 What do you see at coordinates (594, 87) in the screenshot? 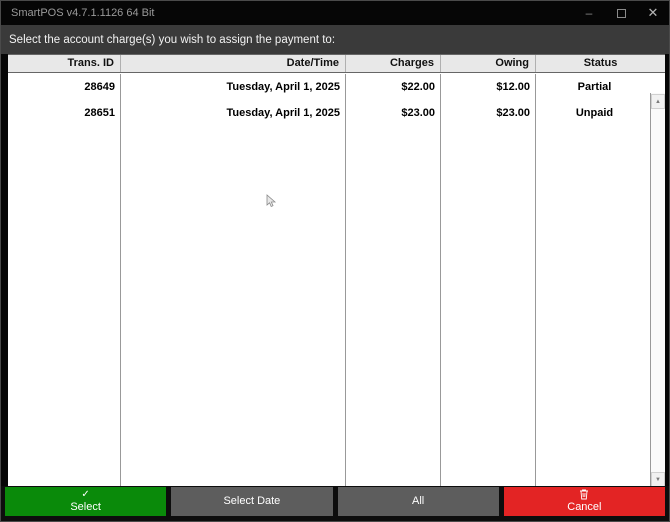
I see `cell-status: Partial` at bounding box center [594, 87].